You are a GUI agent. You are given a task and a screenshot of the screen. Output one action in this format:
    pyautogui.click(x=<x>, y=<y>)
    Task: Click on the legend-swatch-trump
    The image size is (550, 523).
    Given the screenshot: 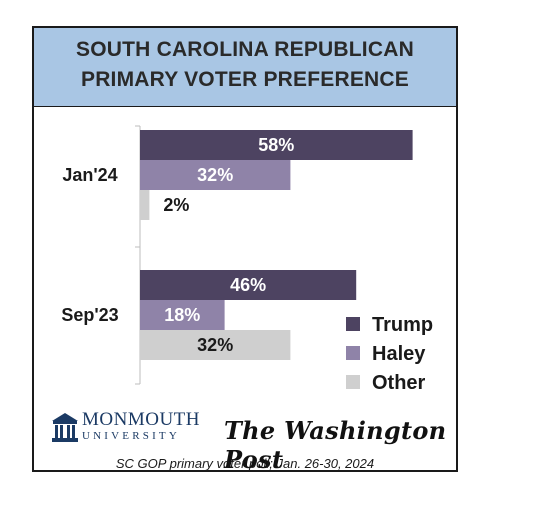 What is the action you would take?
    pyautogui.click(x=353, y=324)
    